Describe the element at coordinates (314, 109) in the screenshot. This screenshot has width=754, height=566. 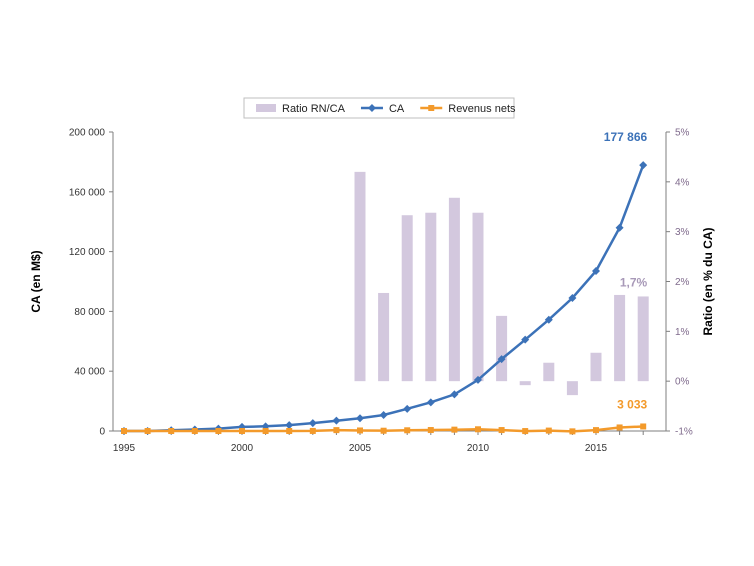
I see `legend-label: Ratio RN/CA` at that location.